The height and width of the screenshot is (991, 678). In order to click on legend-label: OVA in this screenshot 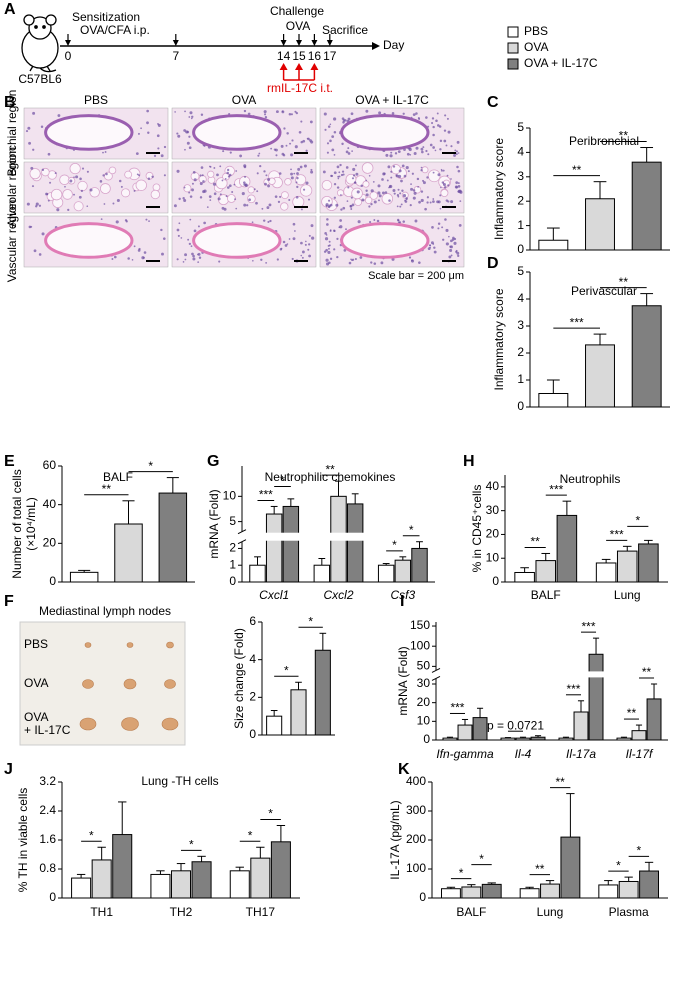, I will do `click(536, 47)`.